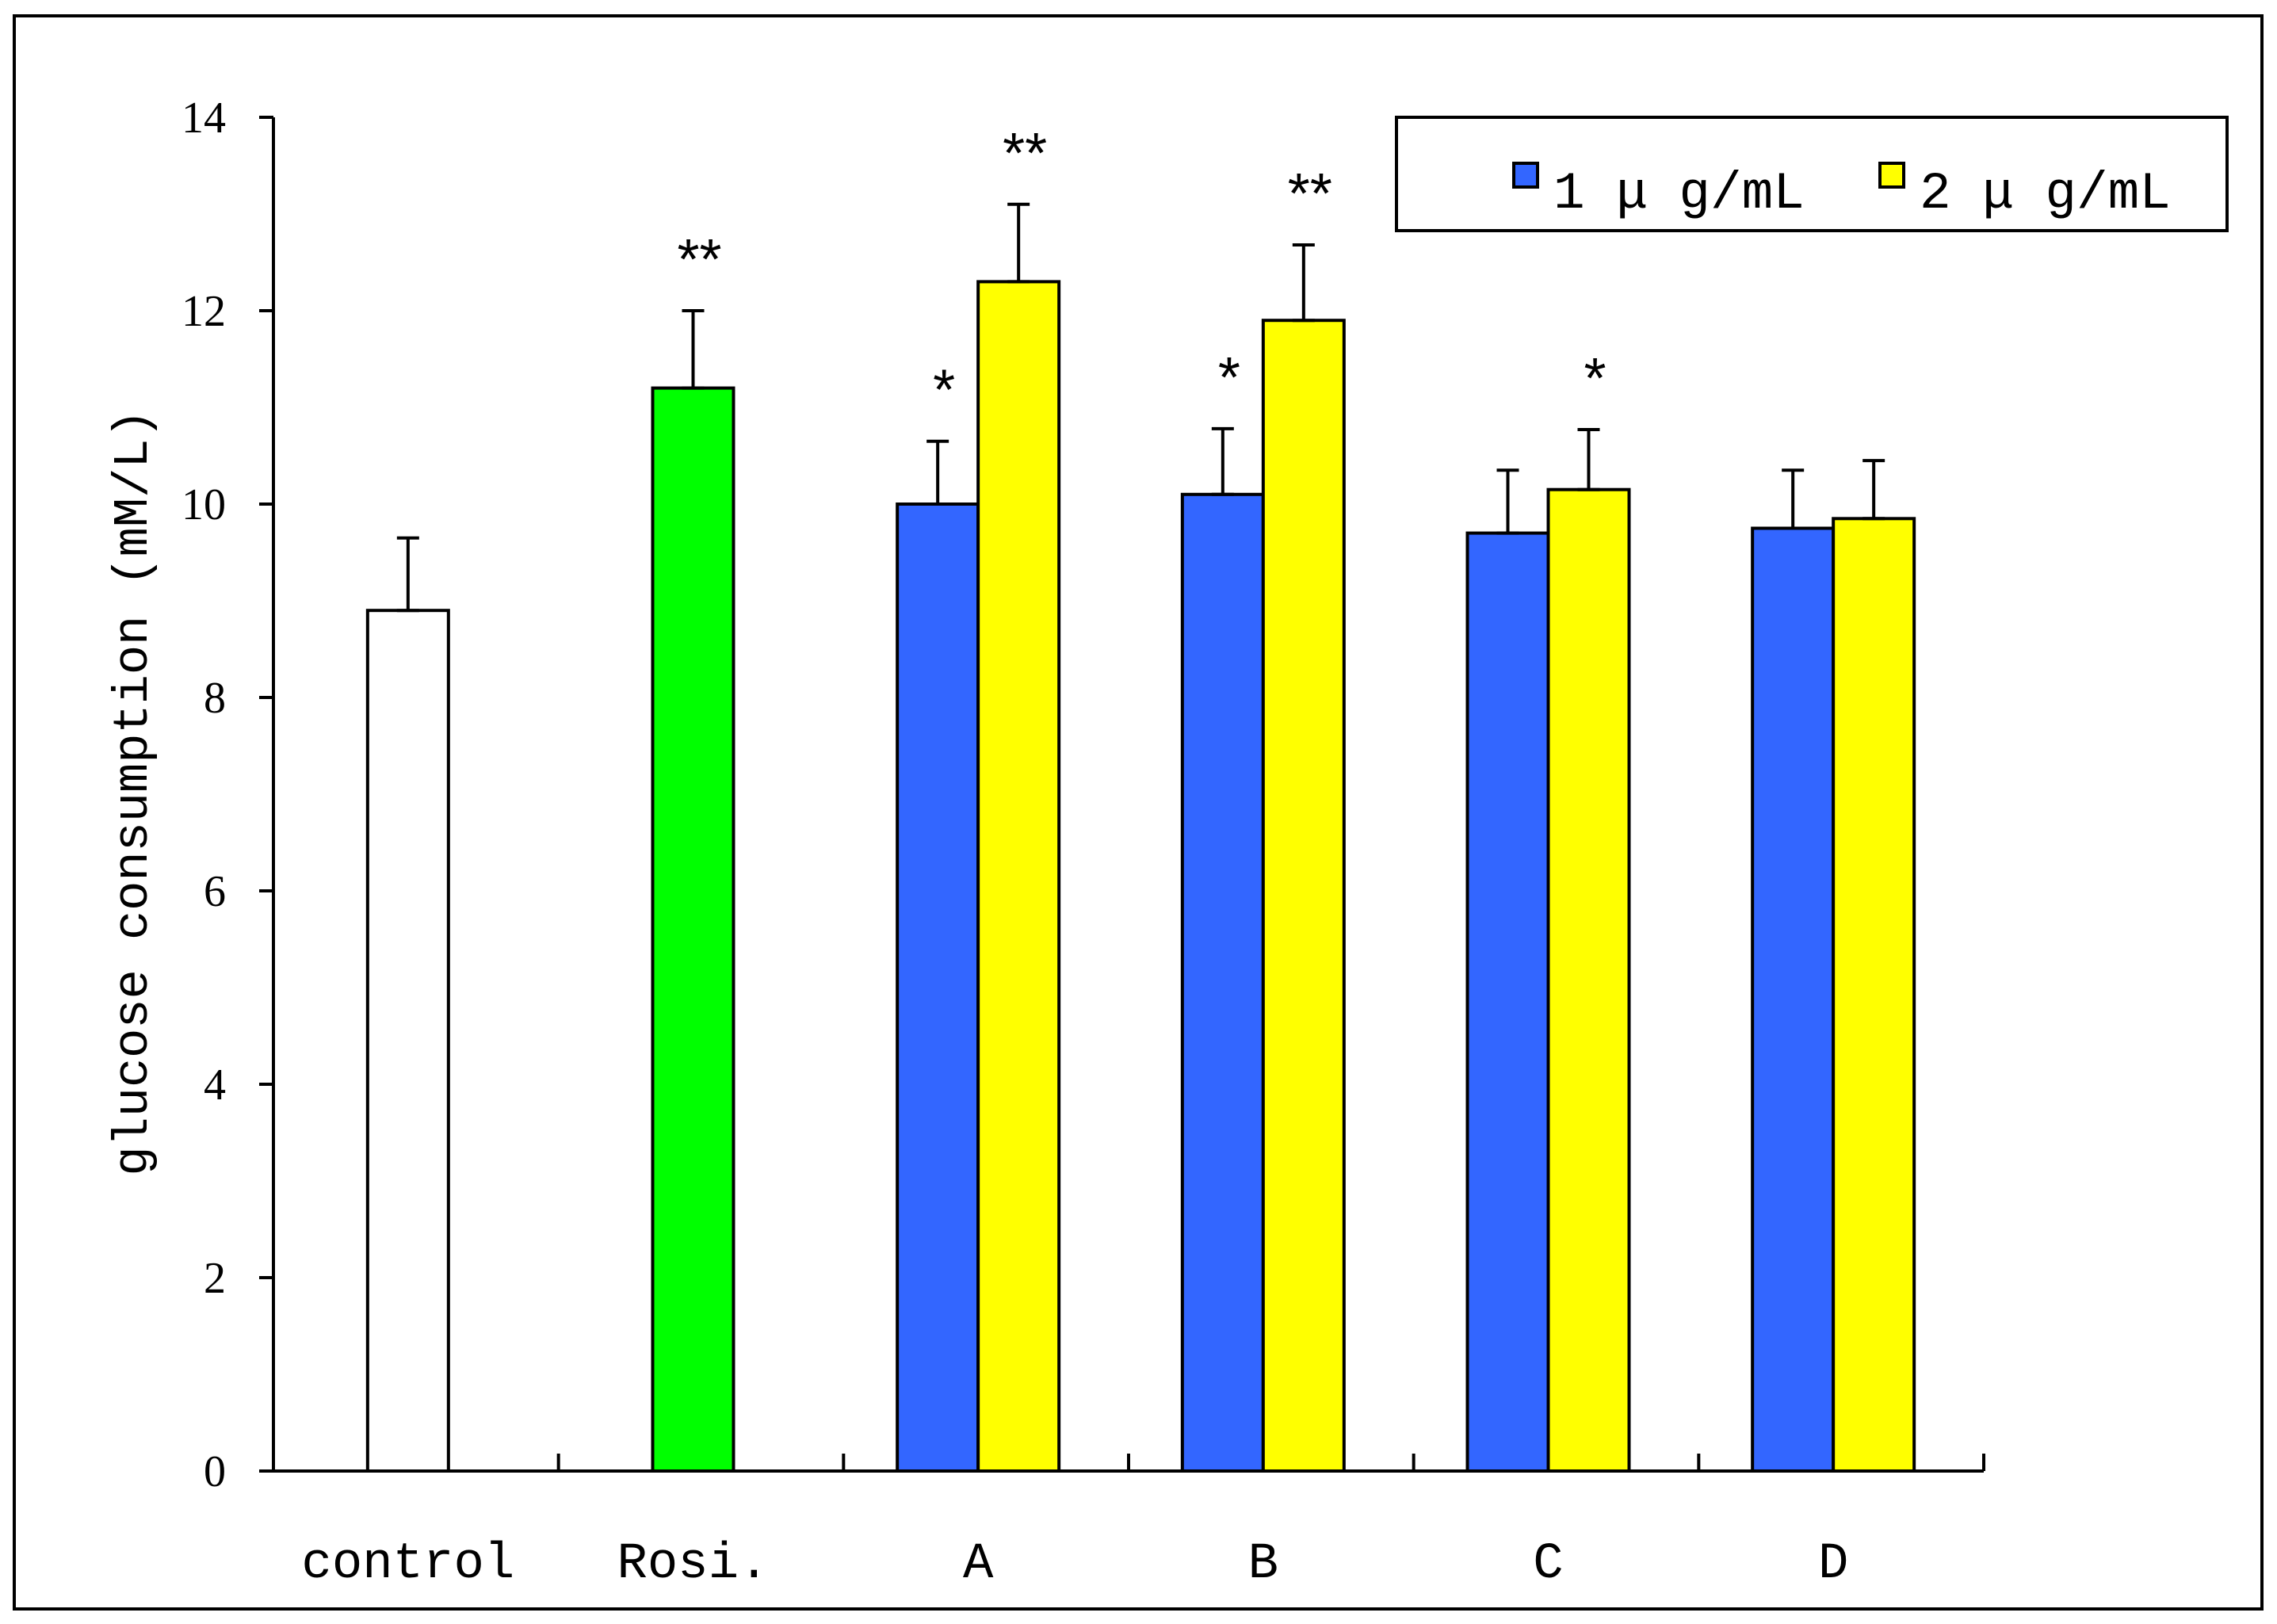 Image resolution: width=2277 pixels, height=1624 pixels. What do you see at coordinates (2045, 194) in the screenshot?
I see `legend-label: 2 μ g/mL` at bounding box center [2045, 194].